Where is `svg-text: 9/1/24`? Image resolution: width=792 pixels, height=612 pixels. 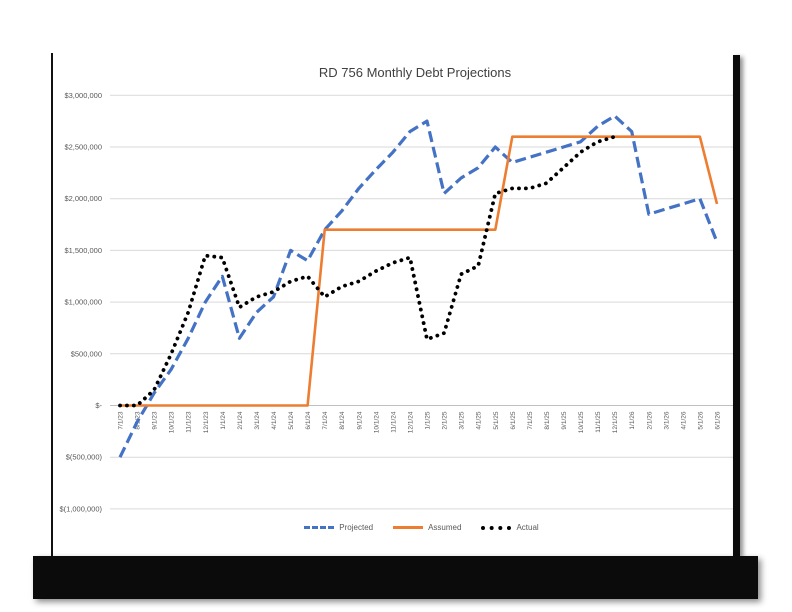
svg-text: 9/1/24 is located at coordinates (359, 420).